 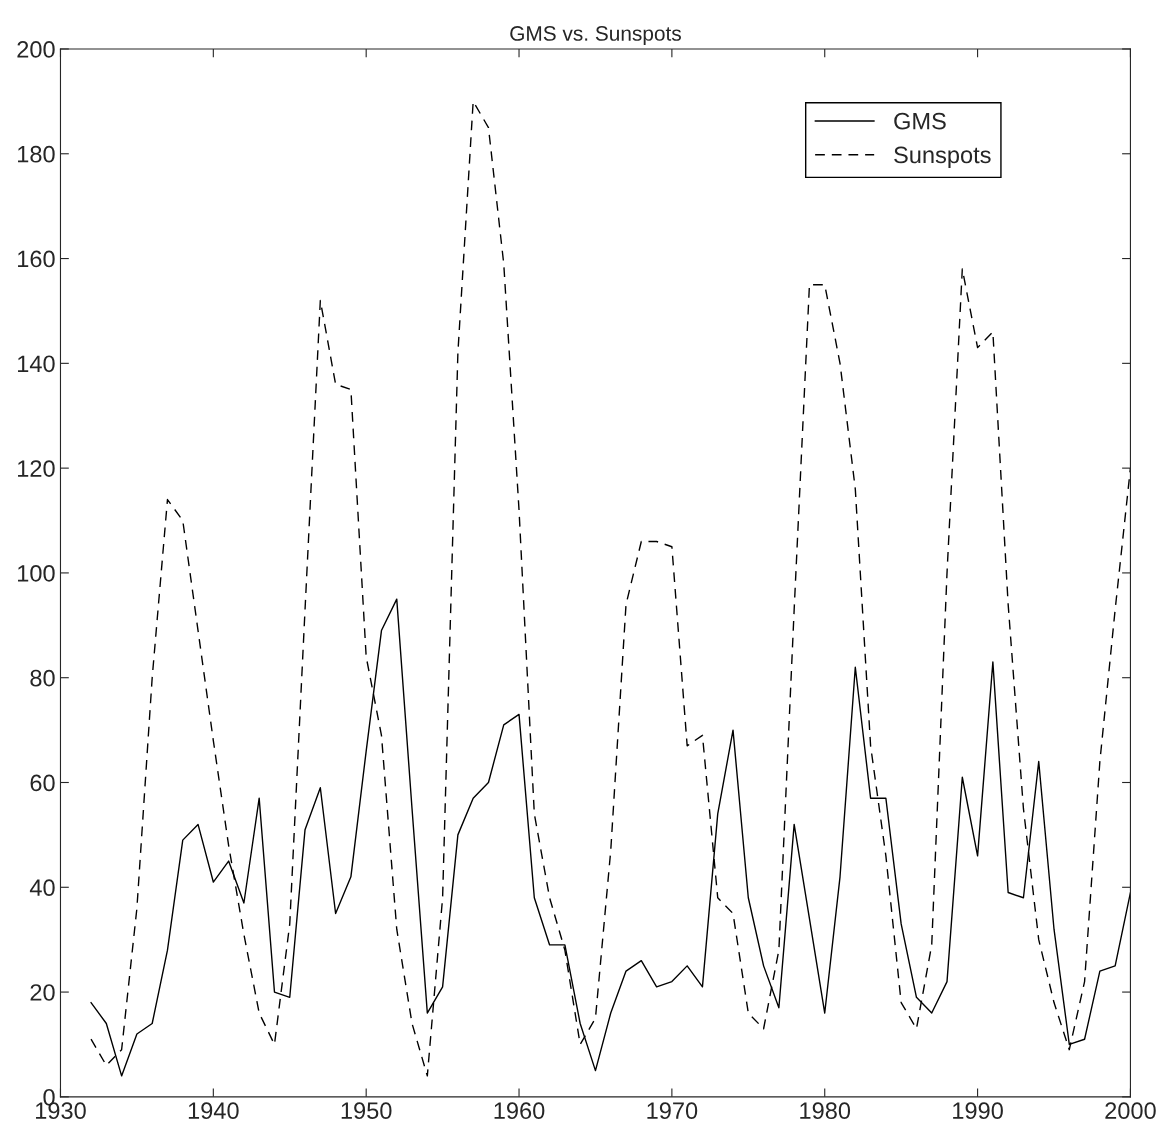 What do you see at coordinates (36, 259) in the screenshot?
I see `y-tick-label: 160` at bounding box center [36, 259].